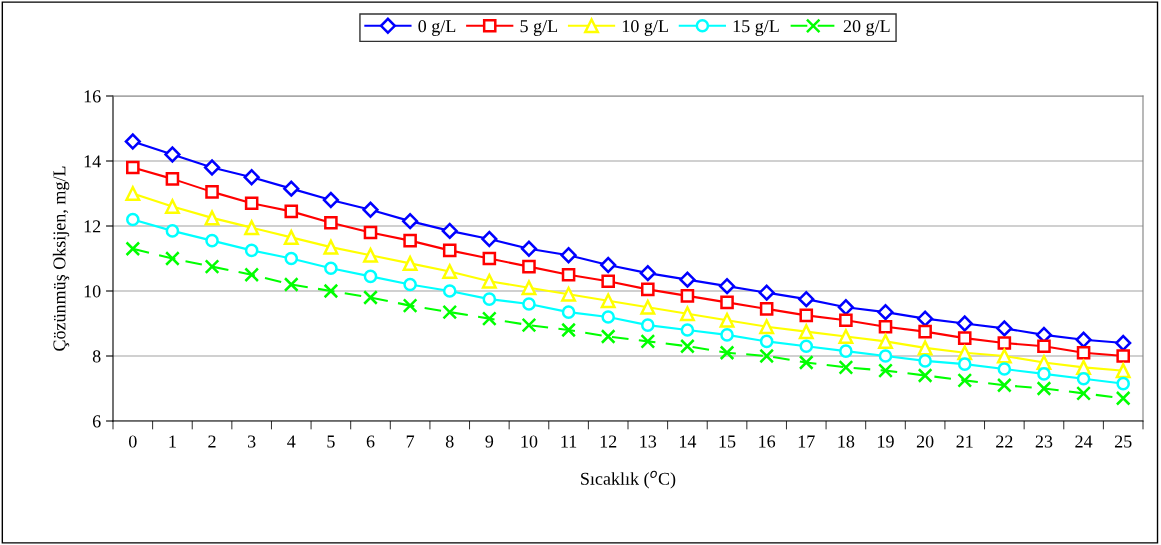 This screenshot has width=1161, height=545. What do you see at coordinates (529, 441) in the screenshot?
I see `x-tick-label: 10` at bounding box center [529, 441].